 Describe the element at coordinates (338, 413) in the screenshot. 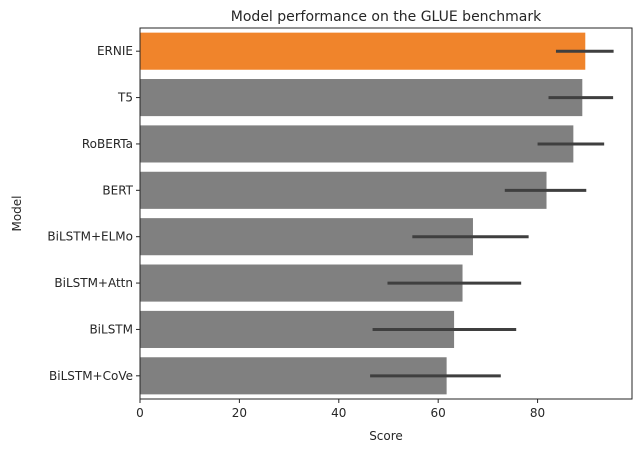

I see `x-tick-label: 40` at that location.